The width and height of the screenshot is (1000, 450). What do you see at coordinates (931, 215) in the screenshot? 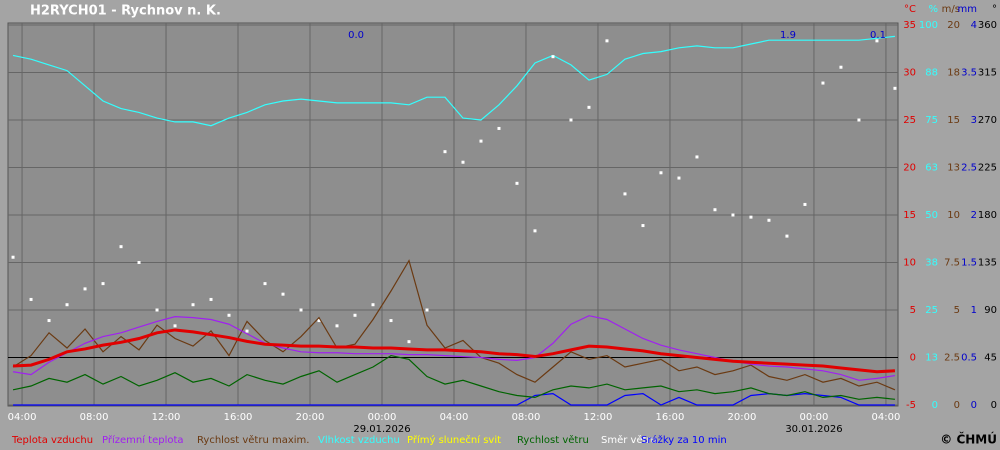
I see `right-tick-label: 50` at bounding box center [931, 215].